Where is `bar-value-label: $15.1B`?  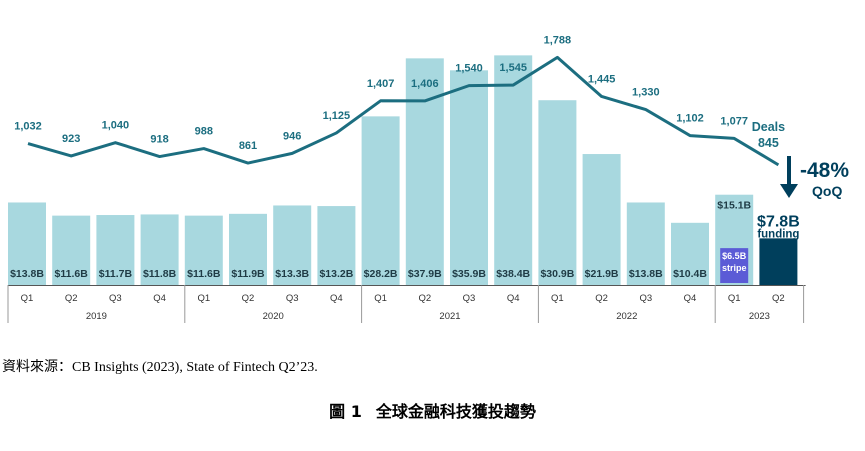 bar-value-label: $15.1B is located at coordinates (734, 206).